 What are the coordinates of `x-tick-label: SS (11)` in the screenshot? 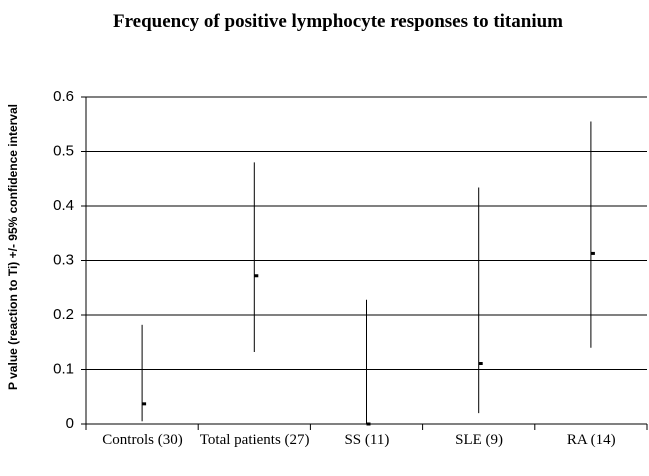 It's located at (367, 440).